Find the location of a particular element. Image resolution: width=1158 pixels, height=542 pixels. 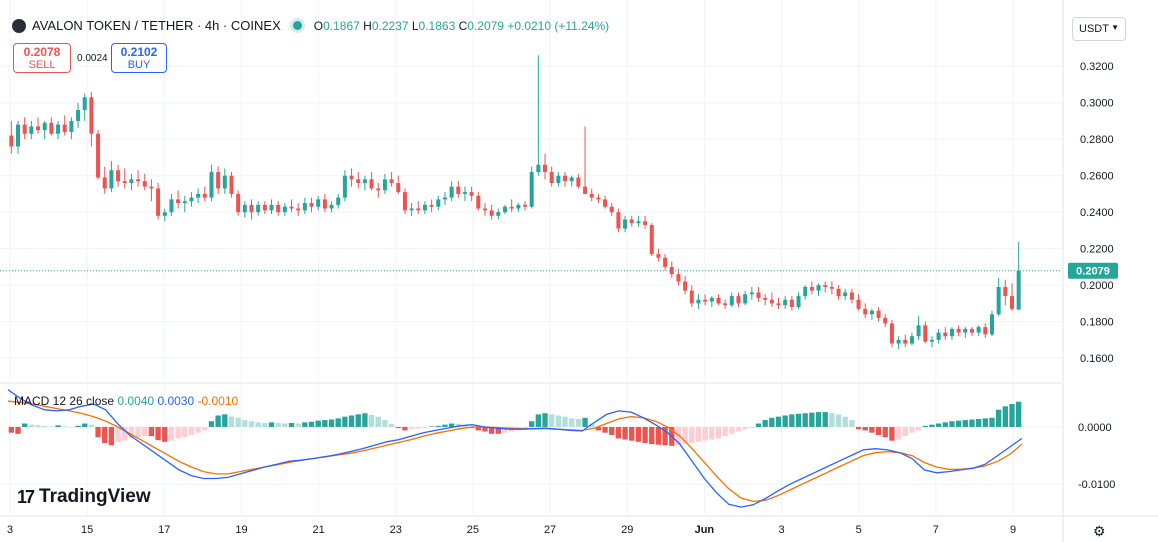

sell-button: 0.2078 SELL is located at coordinates (42, 58).